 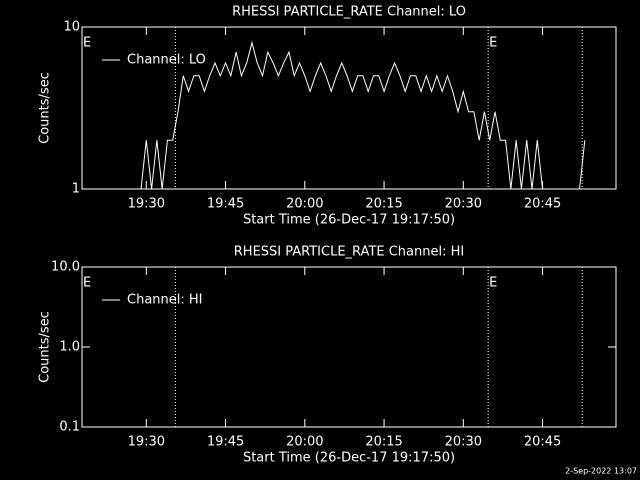 I want to click on y-tick-label: 10, so click(x=71, y=27).